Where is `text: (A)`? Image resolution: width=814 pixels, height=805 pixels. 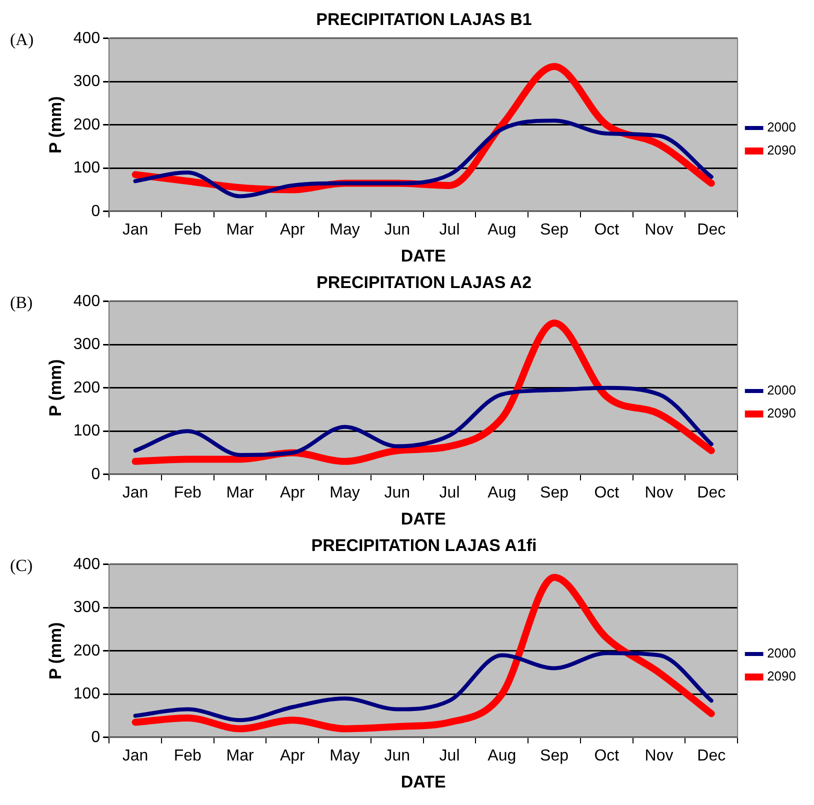 text: (A) is located at coordinates (22, 39).